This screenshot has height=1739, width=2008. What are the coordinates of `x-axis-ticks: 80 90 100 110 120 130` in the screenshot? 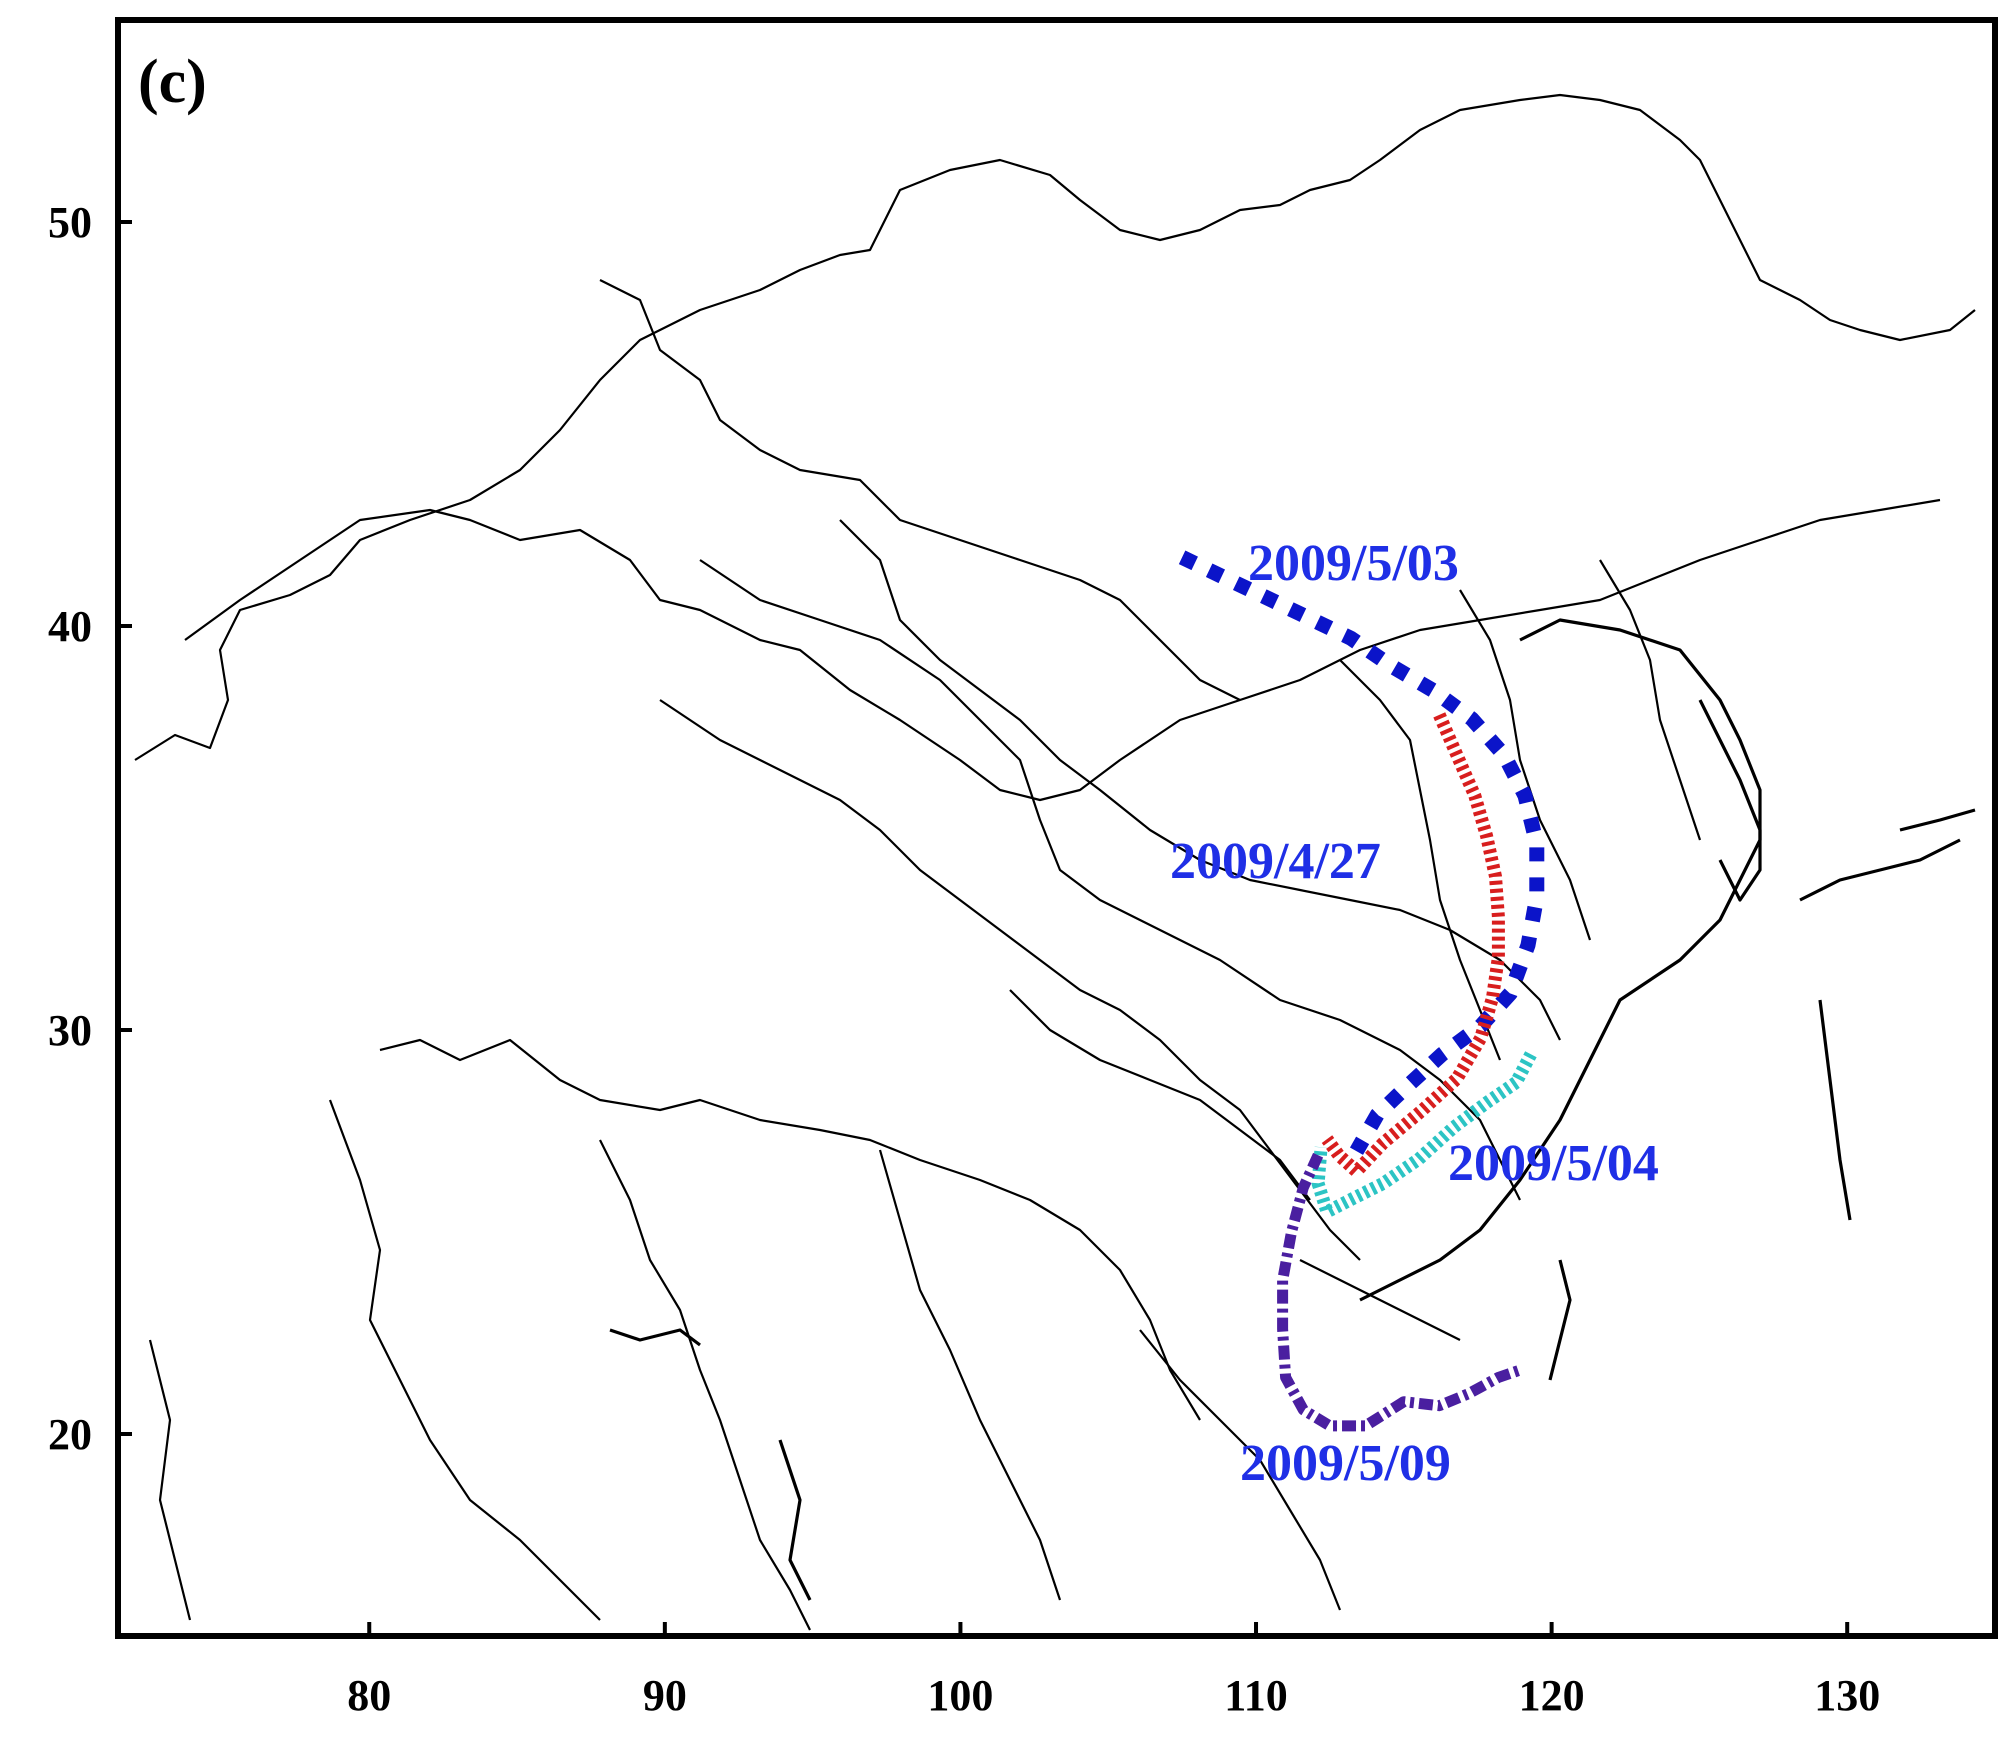 It's located at (1113, 1671).